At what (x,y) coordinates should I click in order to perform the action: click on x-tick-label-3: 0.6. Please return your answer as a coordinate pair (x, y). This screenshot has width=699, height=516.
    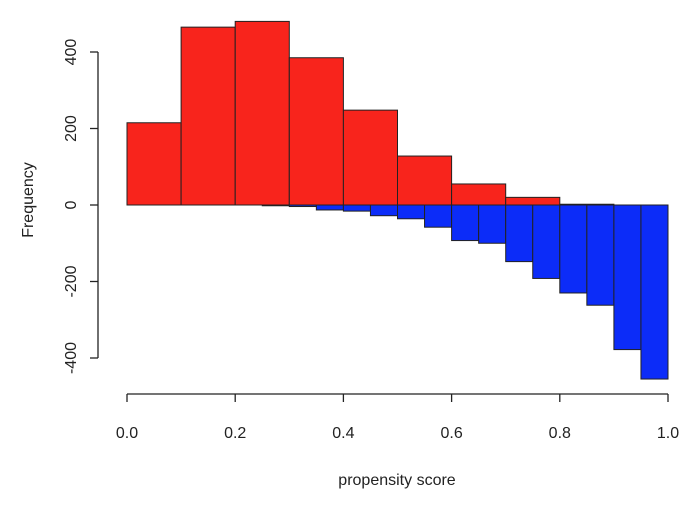
    Looking at the image, I should click on (451, 433).